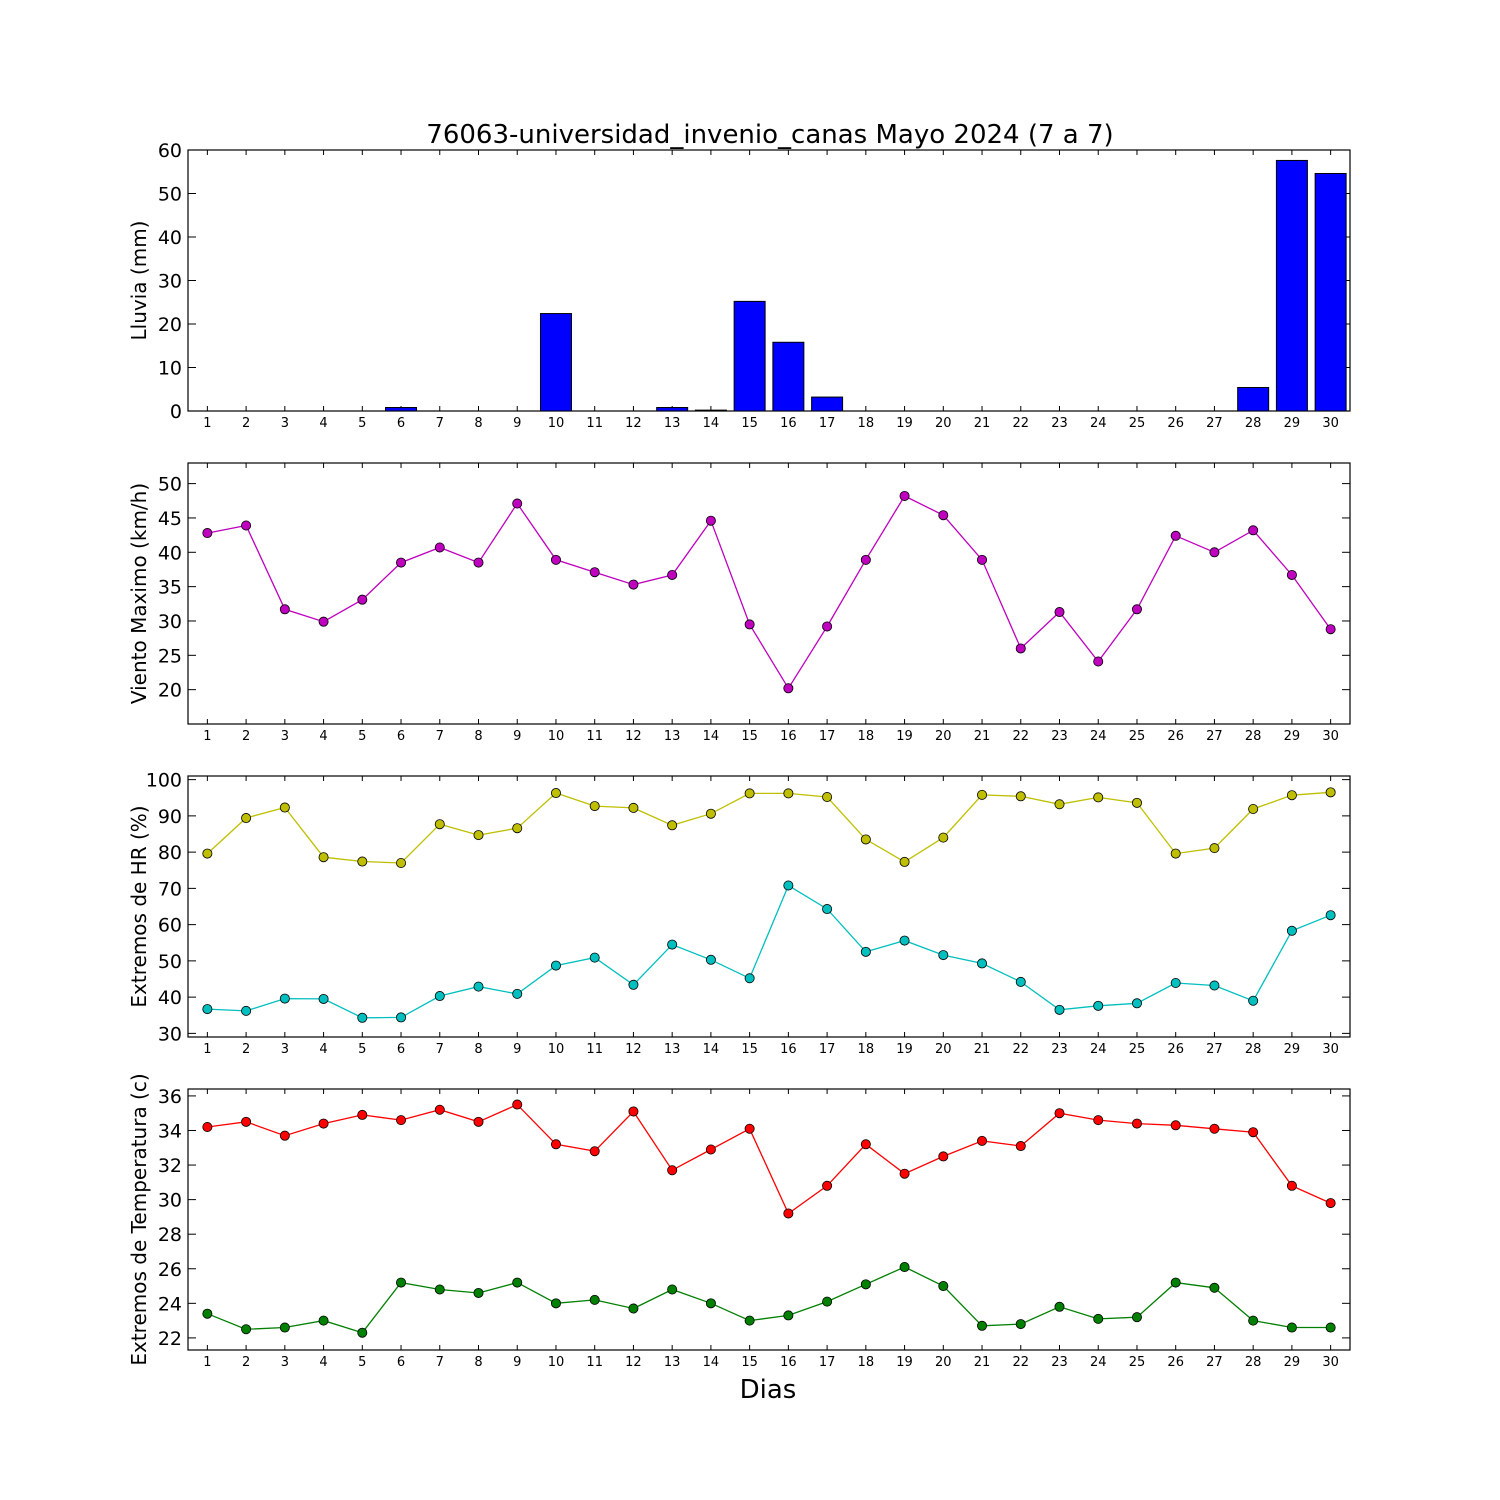  I want to click on x-tick-label: 5, so click(362, 423).